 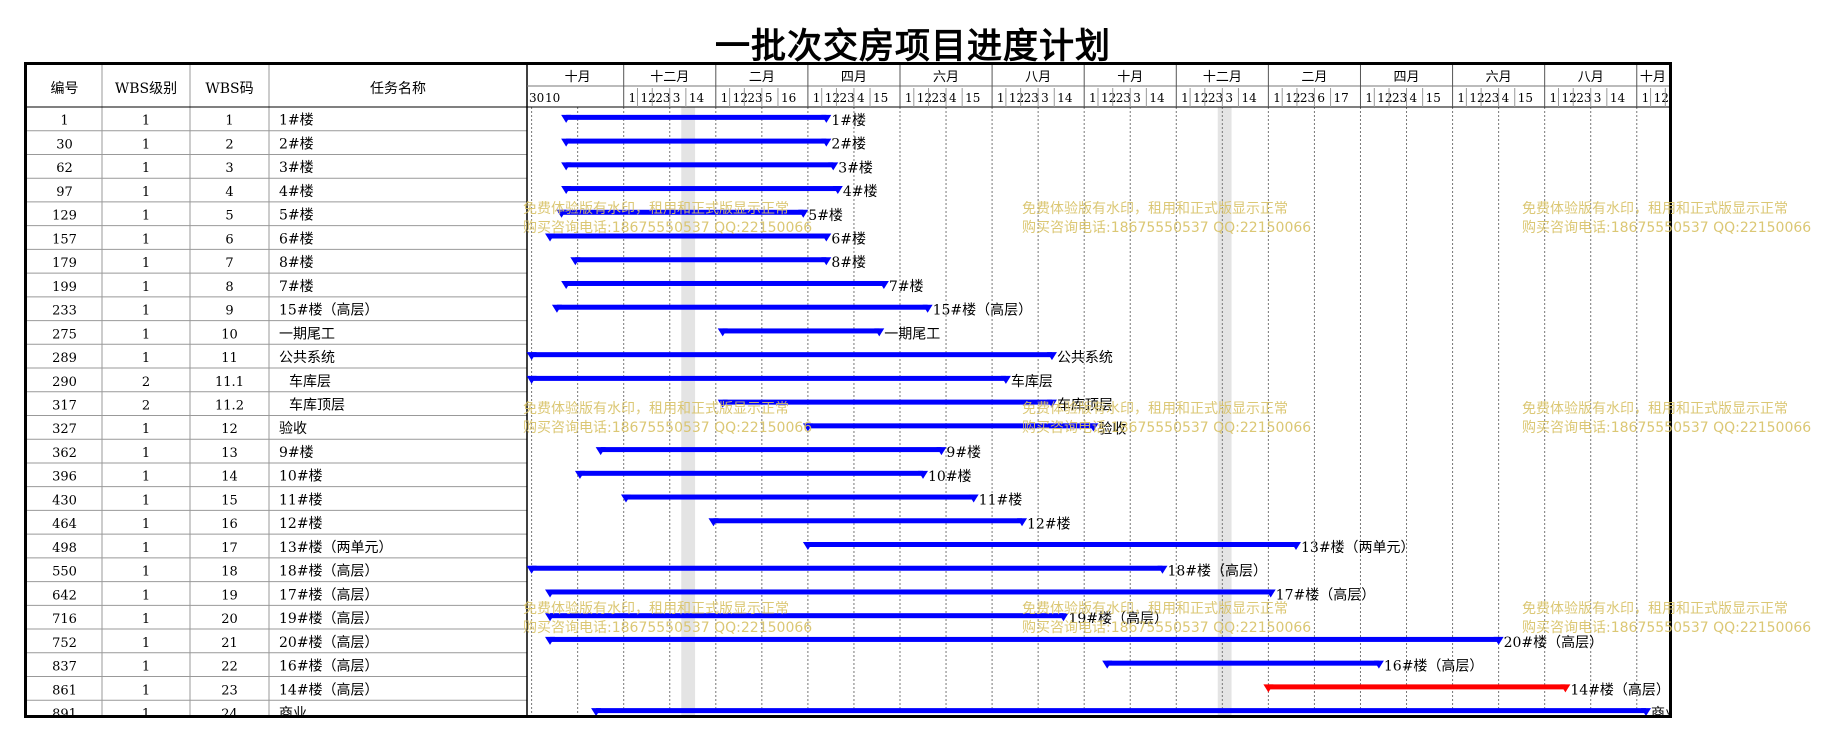 I want to click on cell-id: 317, so click(x=64, y=405).